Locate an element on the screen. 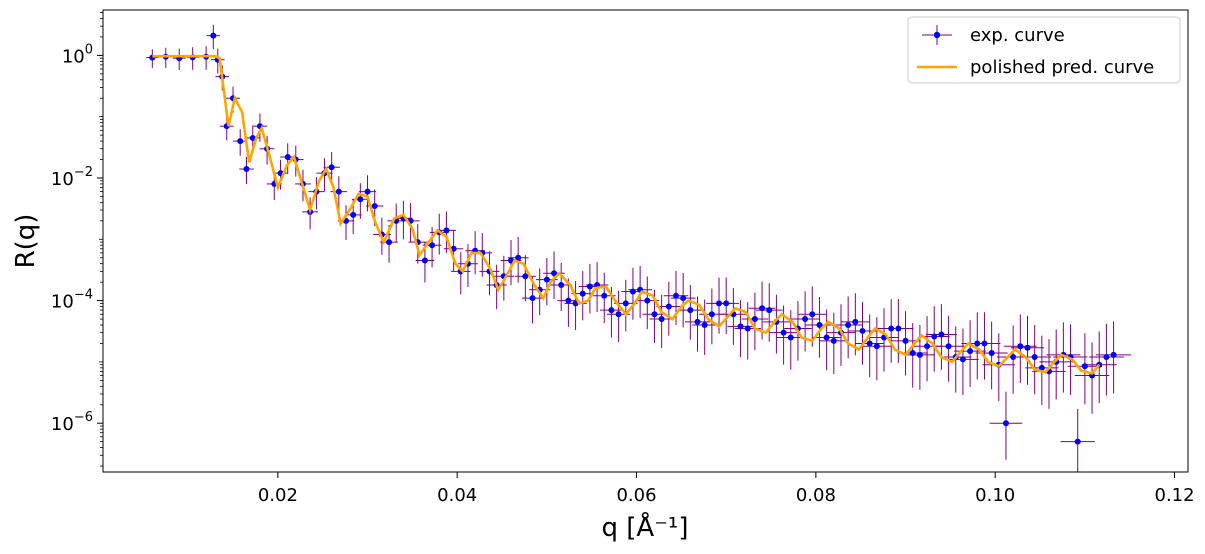  legend-box is located at coordinates (1044, 50).